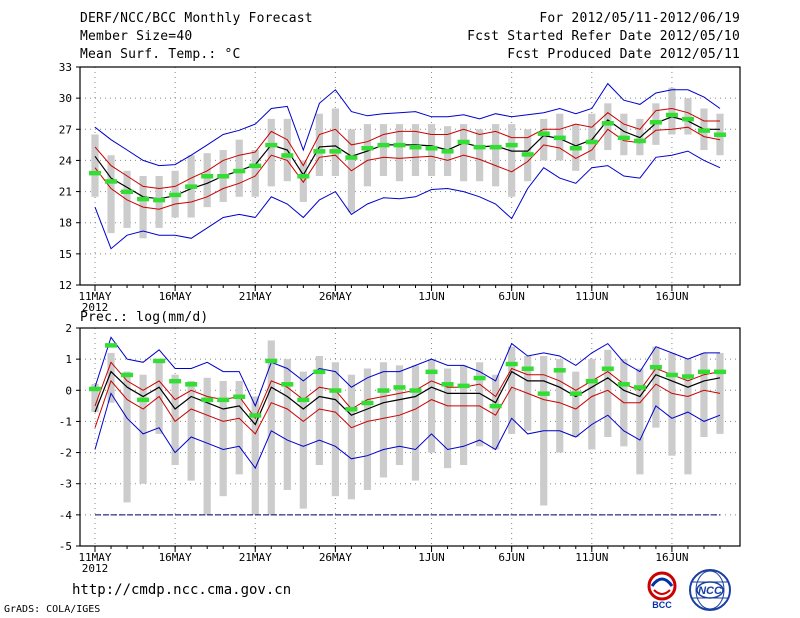 This screenshot has height=618, width=800. I want to click on ncc-logo-text: NCC, so click(710, 591).